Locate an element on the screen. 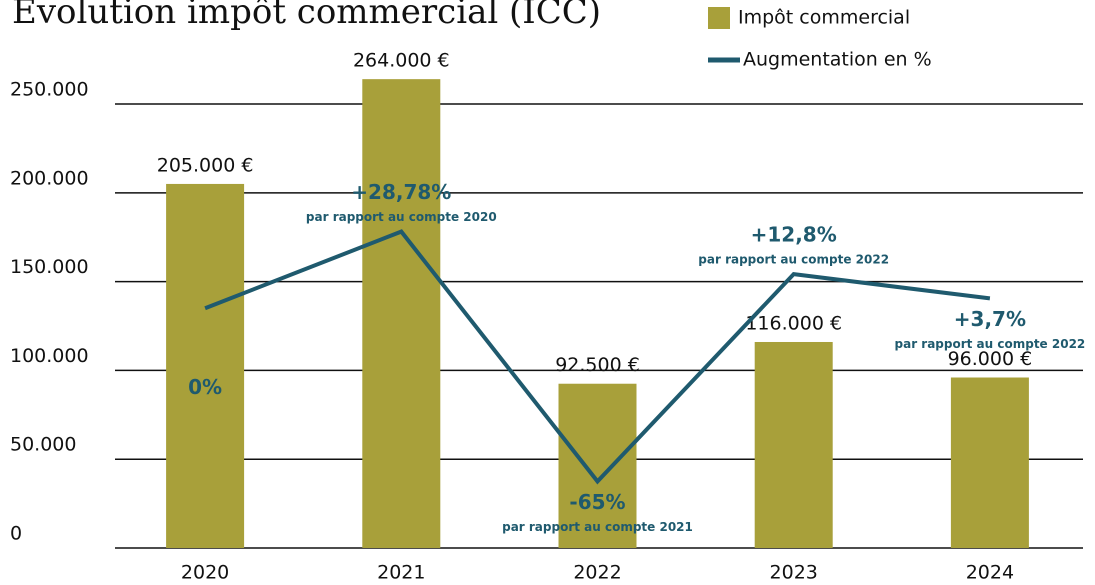  percent-label: +28,78% is located at coordinates (401, 192).